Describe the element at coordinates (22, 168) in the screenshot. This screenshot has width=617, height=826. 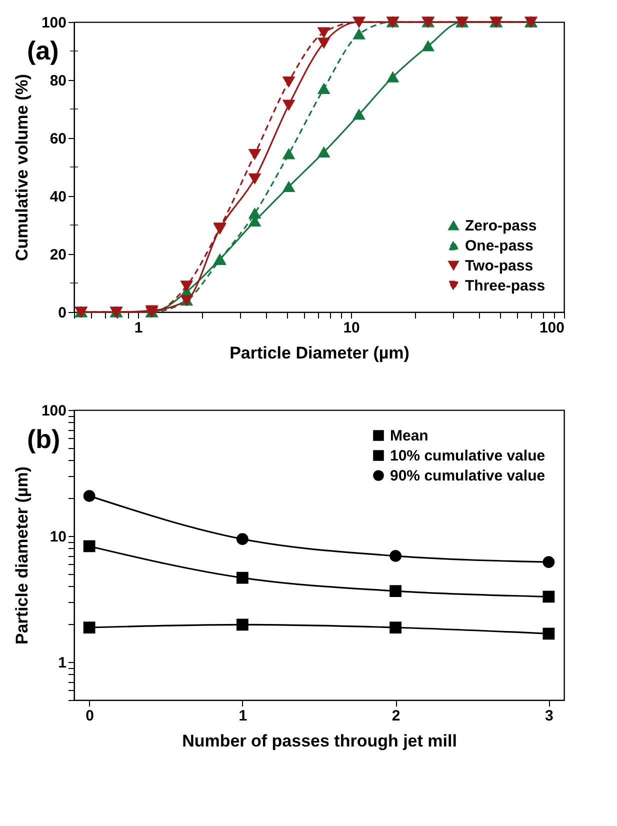
I see `y-axis-title: Cumulative volume (%)` at that location.